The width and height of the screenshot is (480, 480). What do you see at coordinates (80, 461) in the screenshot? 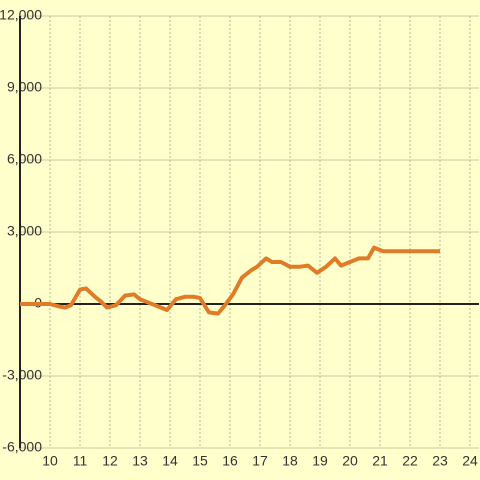
I see `x-tick-label: 11` at bounding box center [80, 461].